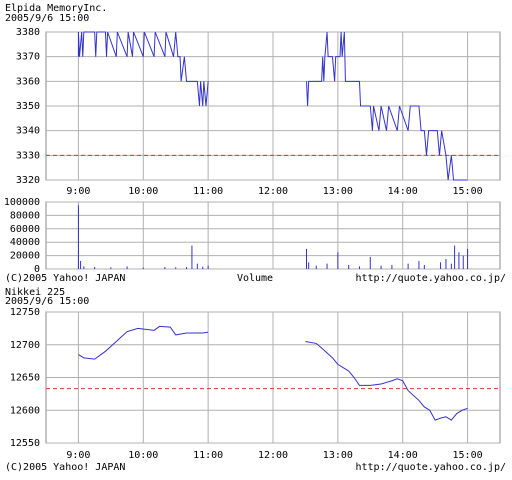 Image resolution: width=512 pixels, height=480 pixels. Describe the element at coordinates (25, 242) in the screenshot. I see `y-tick-label: 40000` at that location.